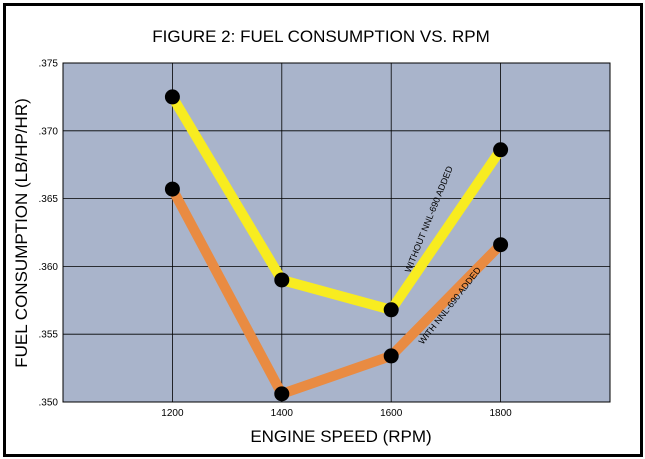 This screenshot has width=645, height=459. Describe the element at coordinates (49, 234) in the screenshot. I see `y-tick-labels: .350 .355 .360 .365 .370 .375` at that location.